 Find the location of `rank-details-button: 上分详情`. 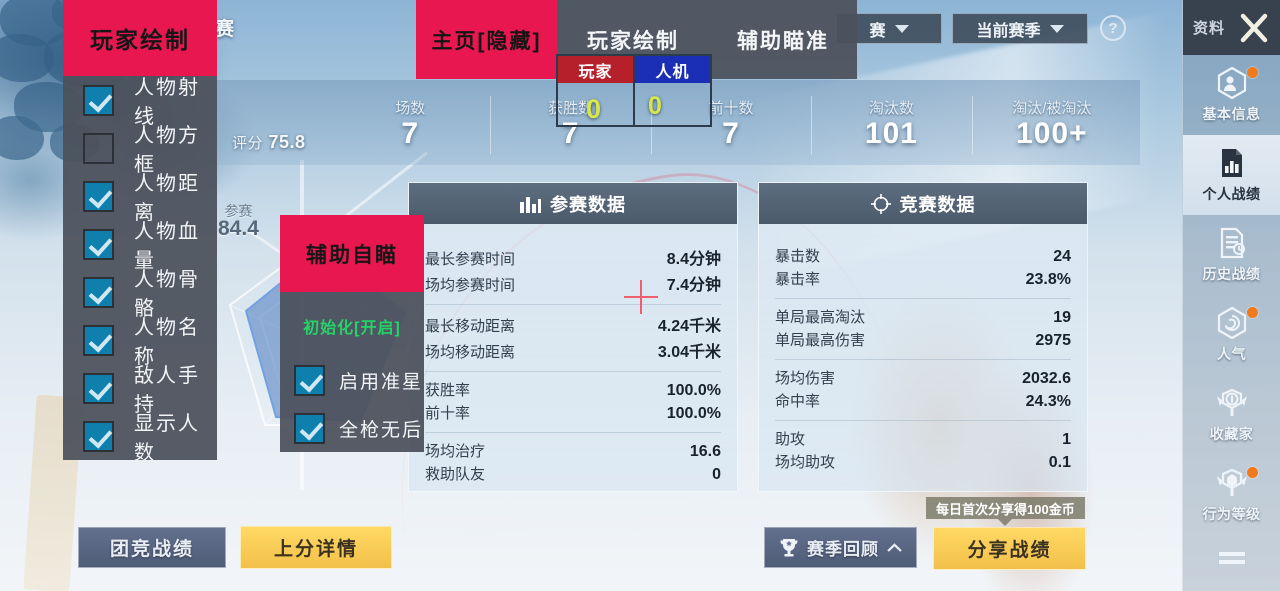

rank-details-button: 上分详情 is located at coordinates (316, 547).